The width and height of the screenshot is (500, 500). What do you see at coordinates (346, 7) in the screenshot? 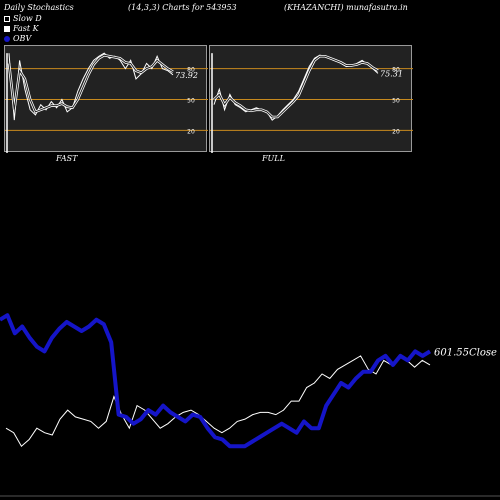
I see `chart-symbol: (KHAZANCHI) munafasutra.in` at bounding box center [346, 7].